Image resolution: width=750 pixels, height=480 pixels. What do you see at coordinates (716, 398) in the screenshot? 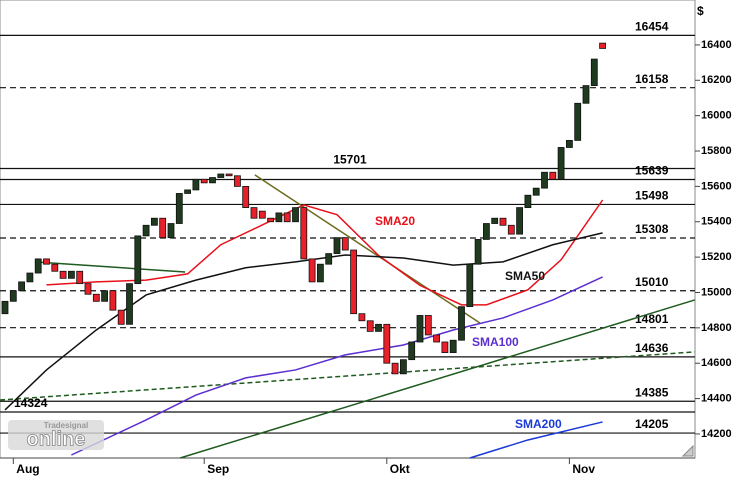
I see `y-tick-label: 14400` at bounding box center [716, 398].